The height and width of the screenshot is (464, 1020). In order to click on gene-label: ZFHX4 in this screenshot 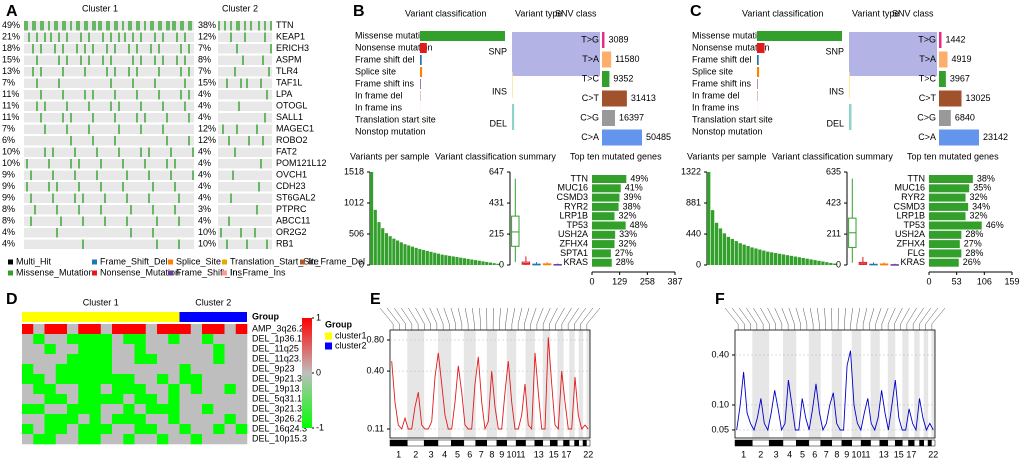, I will do `click(573, 243)`.